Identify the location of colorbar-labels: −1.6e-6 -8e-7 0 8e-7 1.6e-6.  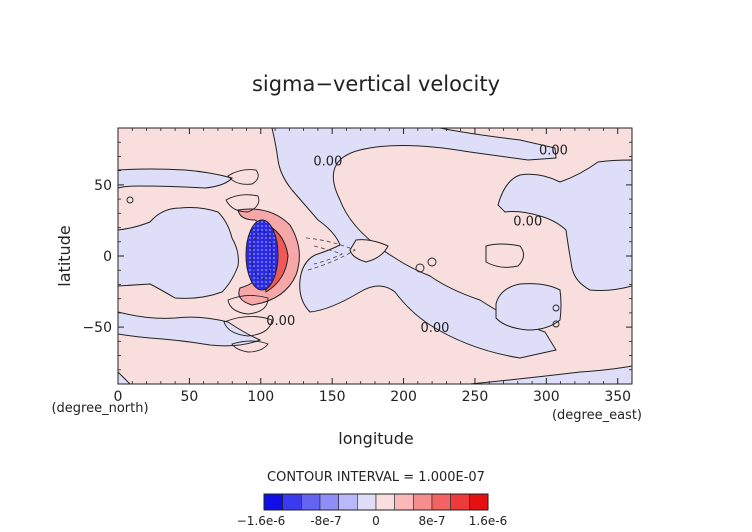
(372, 521).